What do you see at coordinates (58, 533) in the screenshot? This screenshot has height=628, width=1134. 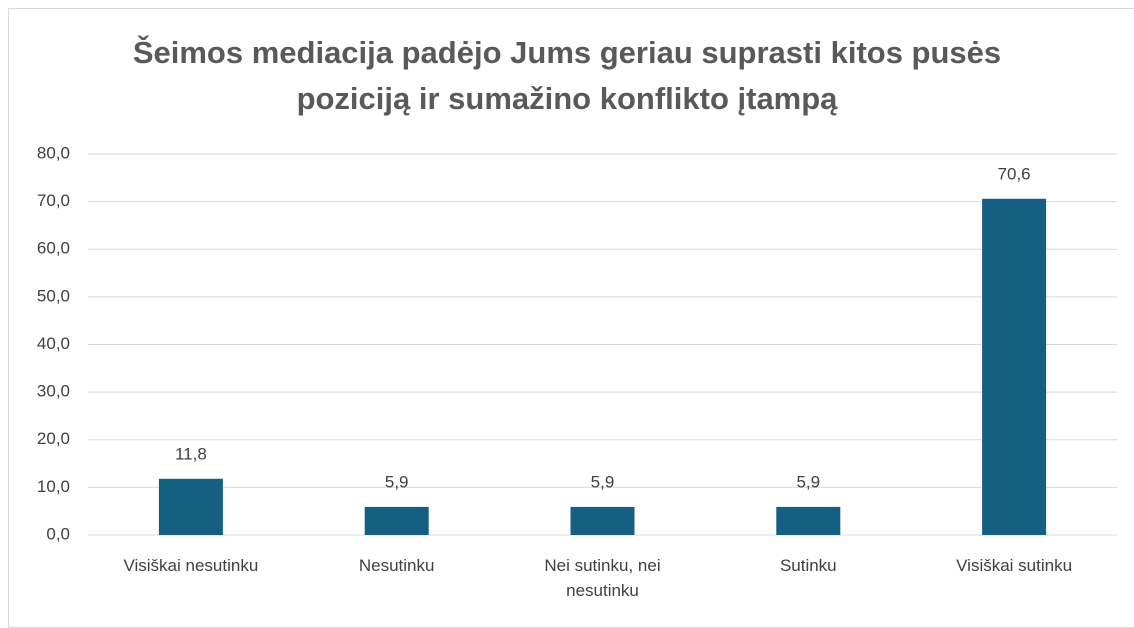 I see `y-tick-label: 0,0` at bounding box center [58, 533].